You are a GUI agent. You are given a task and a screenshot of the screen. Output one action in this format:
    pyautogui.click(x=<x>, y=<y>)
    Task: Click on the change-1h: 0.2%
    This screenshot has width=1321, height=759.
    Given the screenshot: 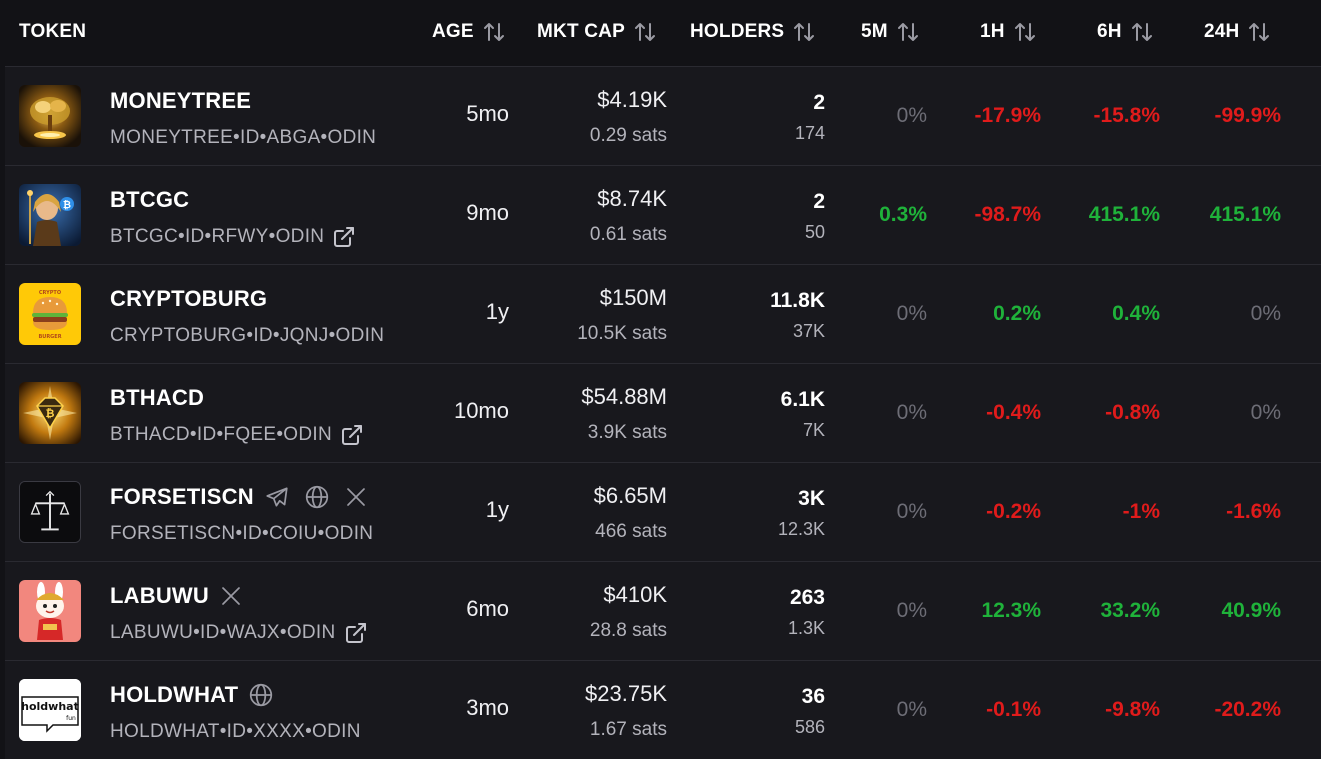 What is the action you would take?
    pyautogui.click(x=1017, y=313)
    